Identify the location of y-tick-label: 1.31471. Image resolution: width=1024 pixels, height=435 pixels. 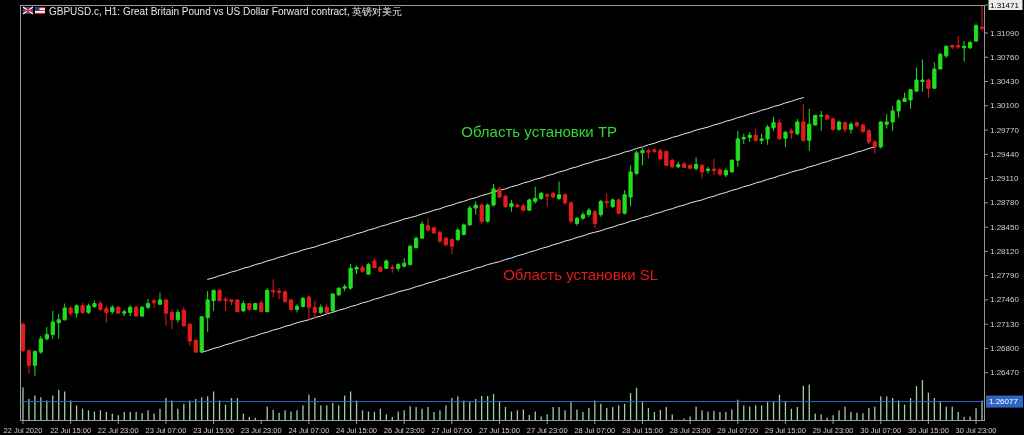
(1005, 5).